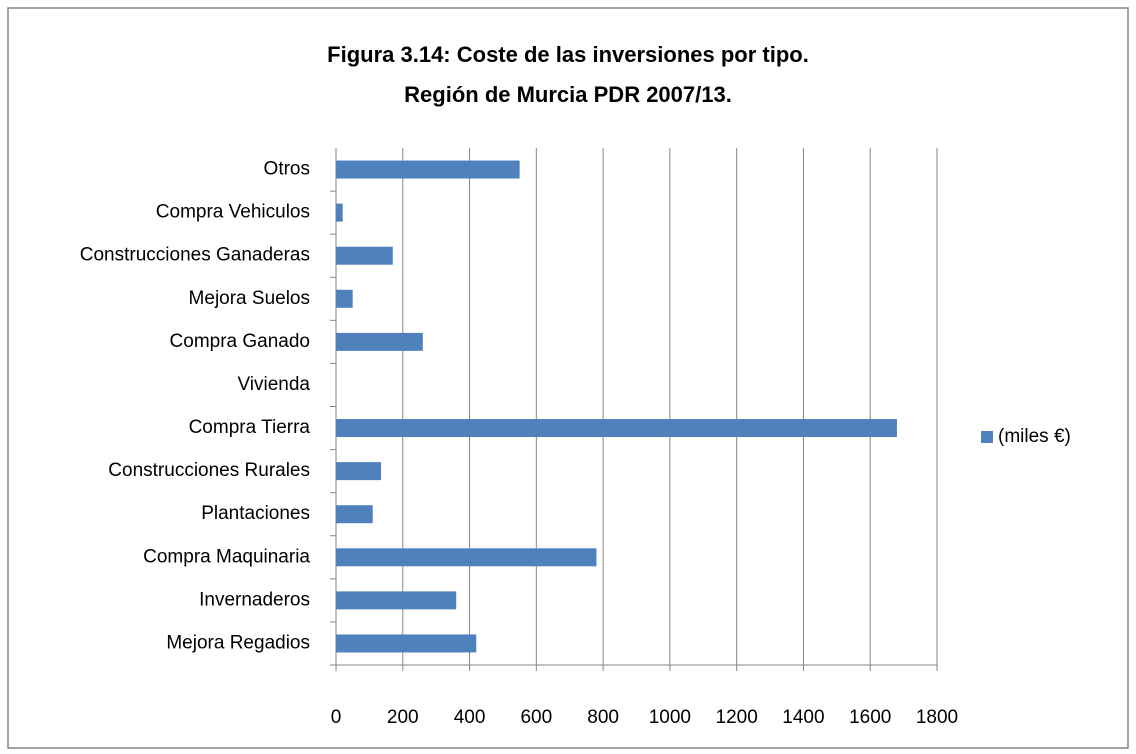 This screenshot has width=1136, height=754. Describe the element at coordinates (255, 513) in the screenshot. I see `y-tick-label: Plantaciones` at that location.